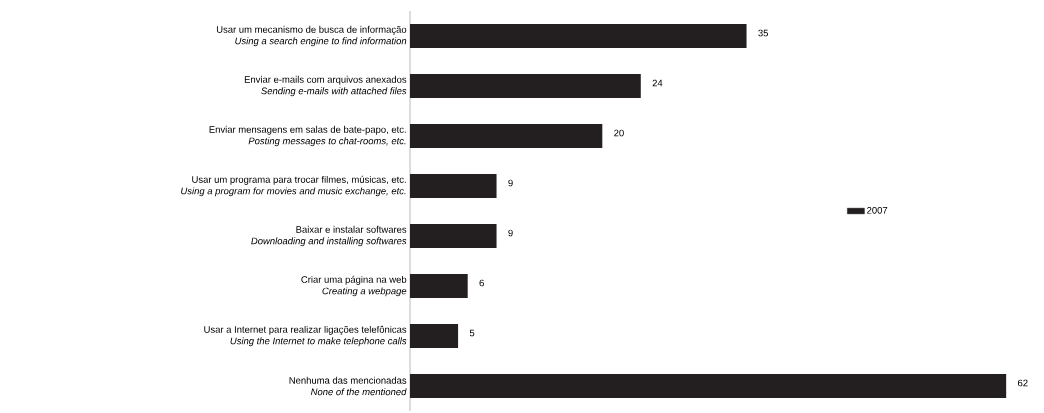  What do you see at coordinates (348, 386) in the screenshot?
I see `y-tick-label: Nenhuma das mencionadas None of the mentioned` at bounding box center [348, 386].